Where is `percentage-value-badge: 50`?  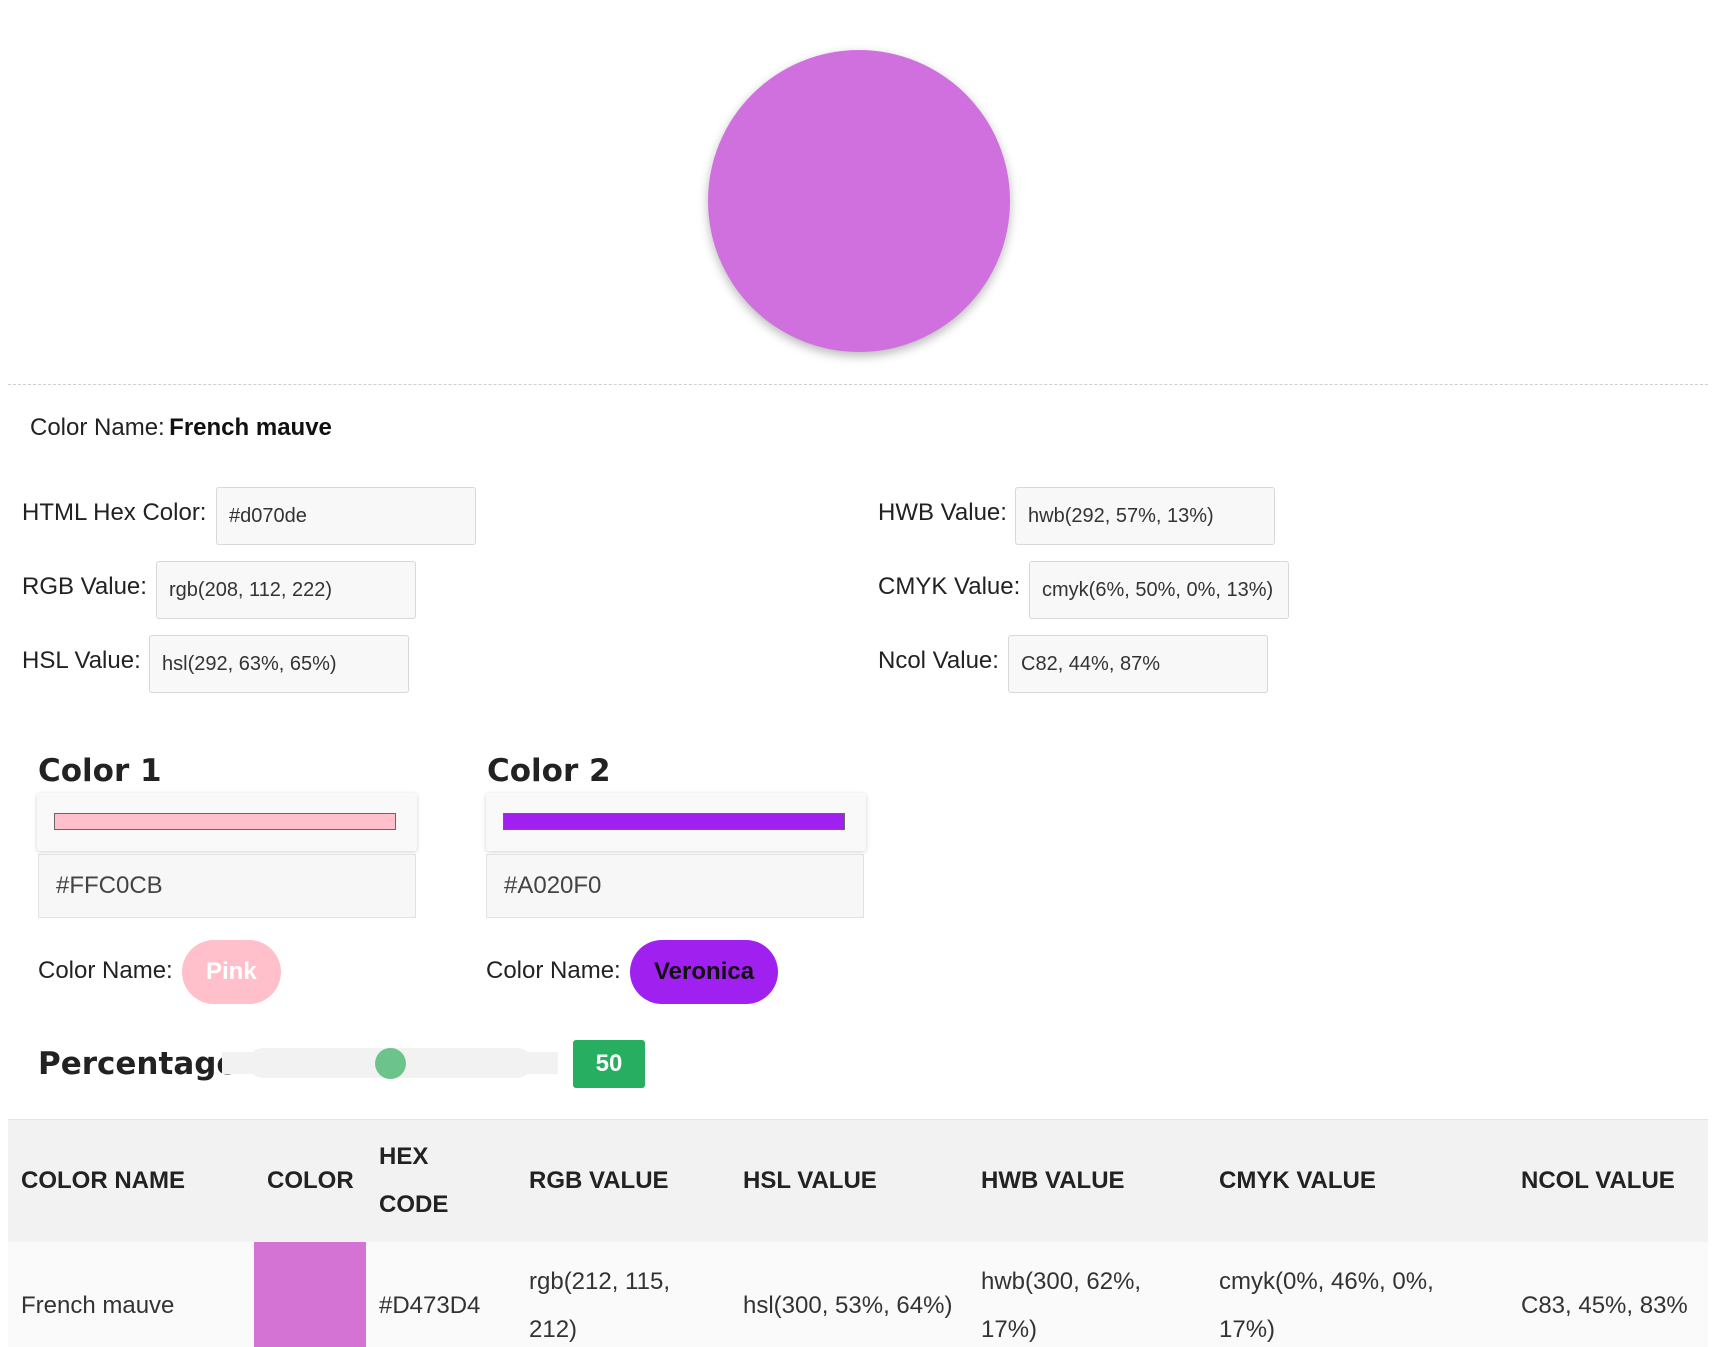 percentage-value-badge: 50 is located at coordinates (609, 1064).